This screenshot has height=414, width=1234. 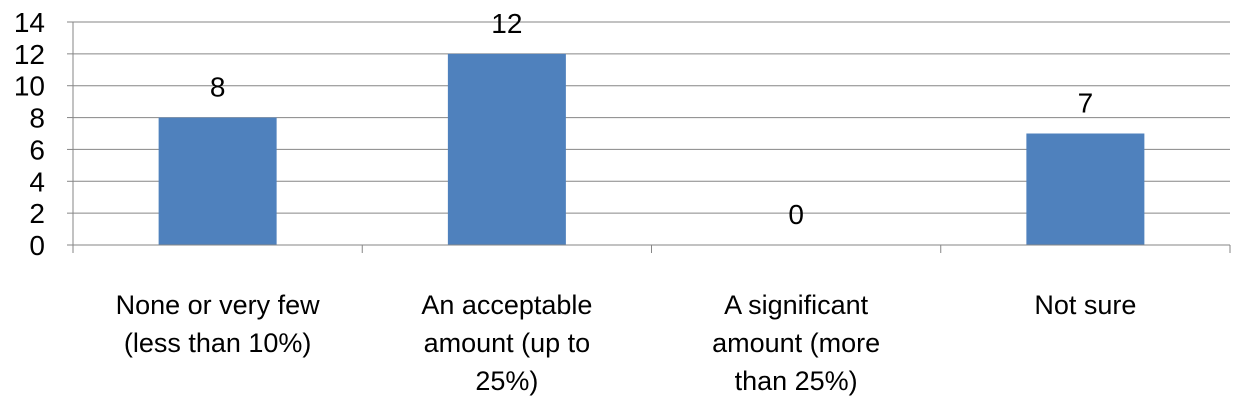 I want to click on category-label: A significant amount (more than 25%), so click(x=796, y=343).